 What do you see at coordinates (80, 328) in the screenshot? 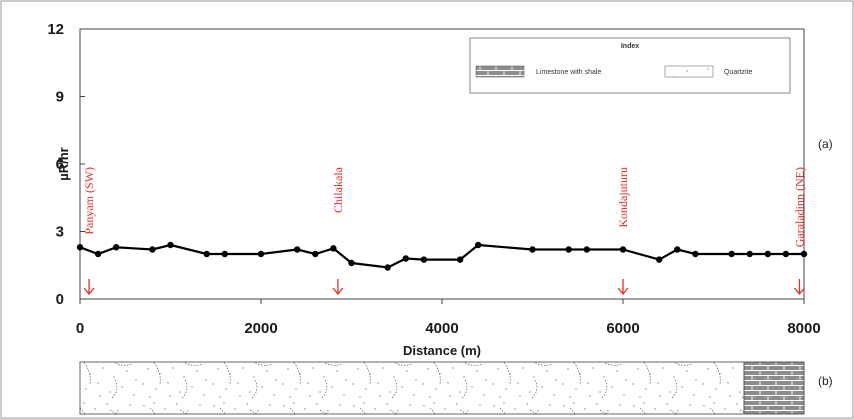
I see `x-tick-label: 0` at bounding box center [80, 328].